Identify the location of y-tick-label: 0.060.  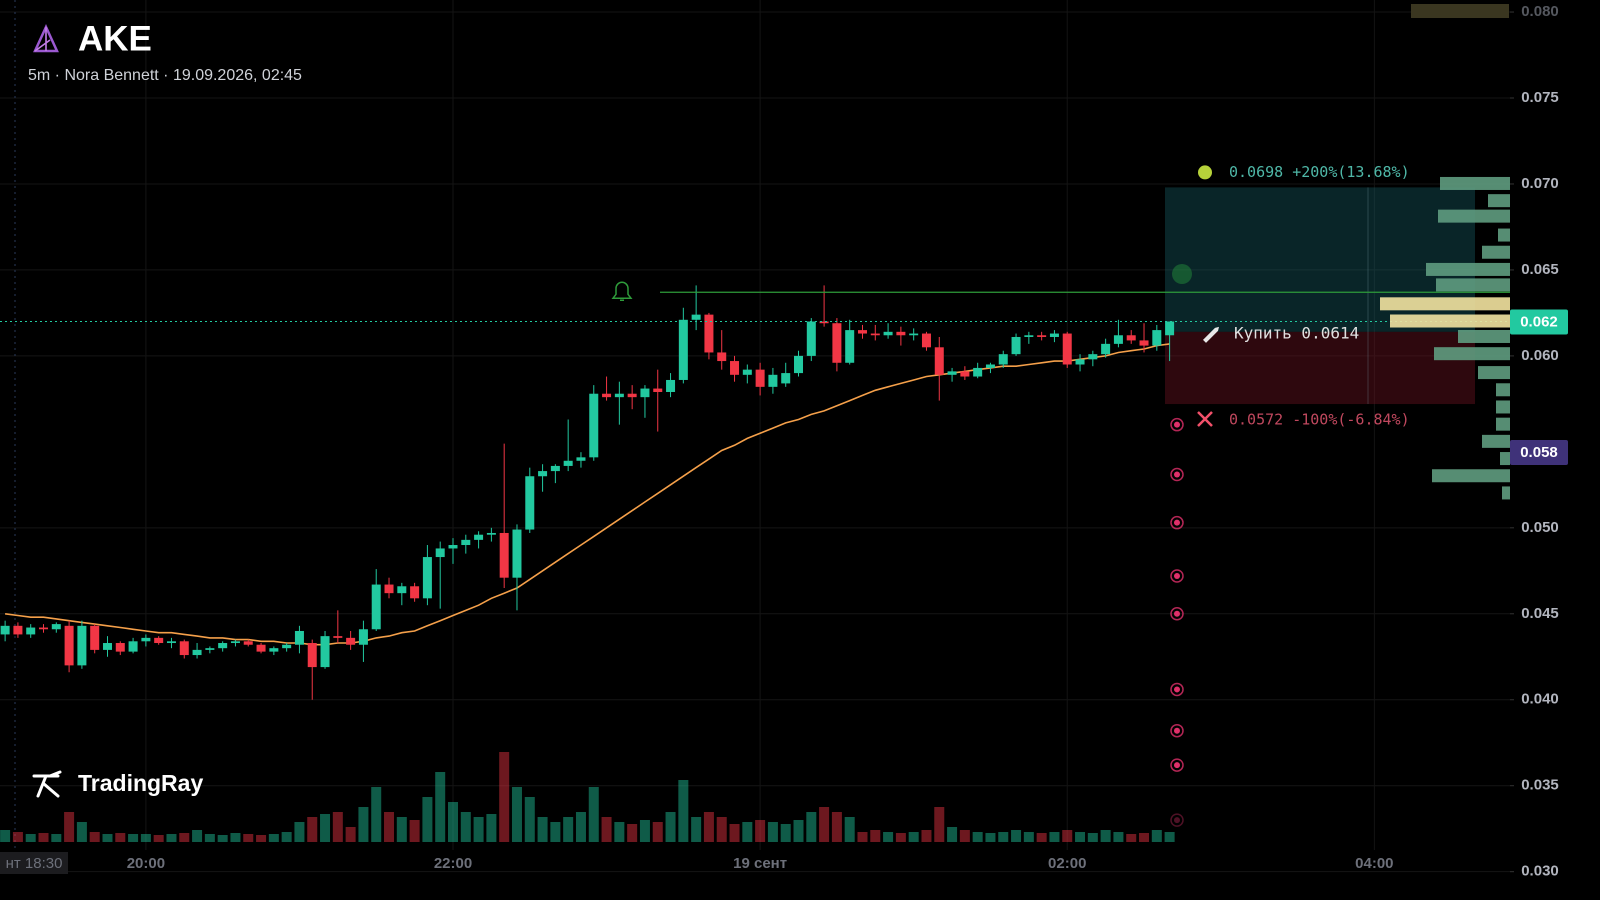
(1540, 355).